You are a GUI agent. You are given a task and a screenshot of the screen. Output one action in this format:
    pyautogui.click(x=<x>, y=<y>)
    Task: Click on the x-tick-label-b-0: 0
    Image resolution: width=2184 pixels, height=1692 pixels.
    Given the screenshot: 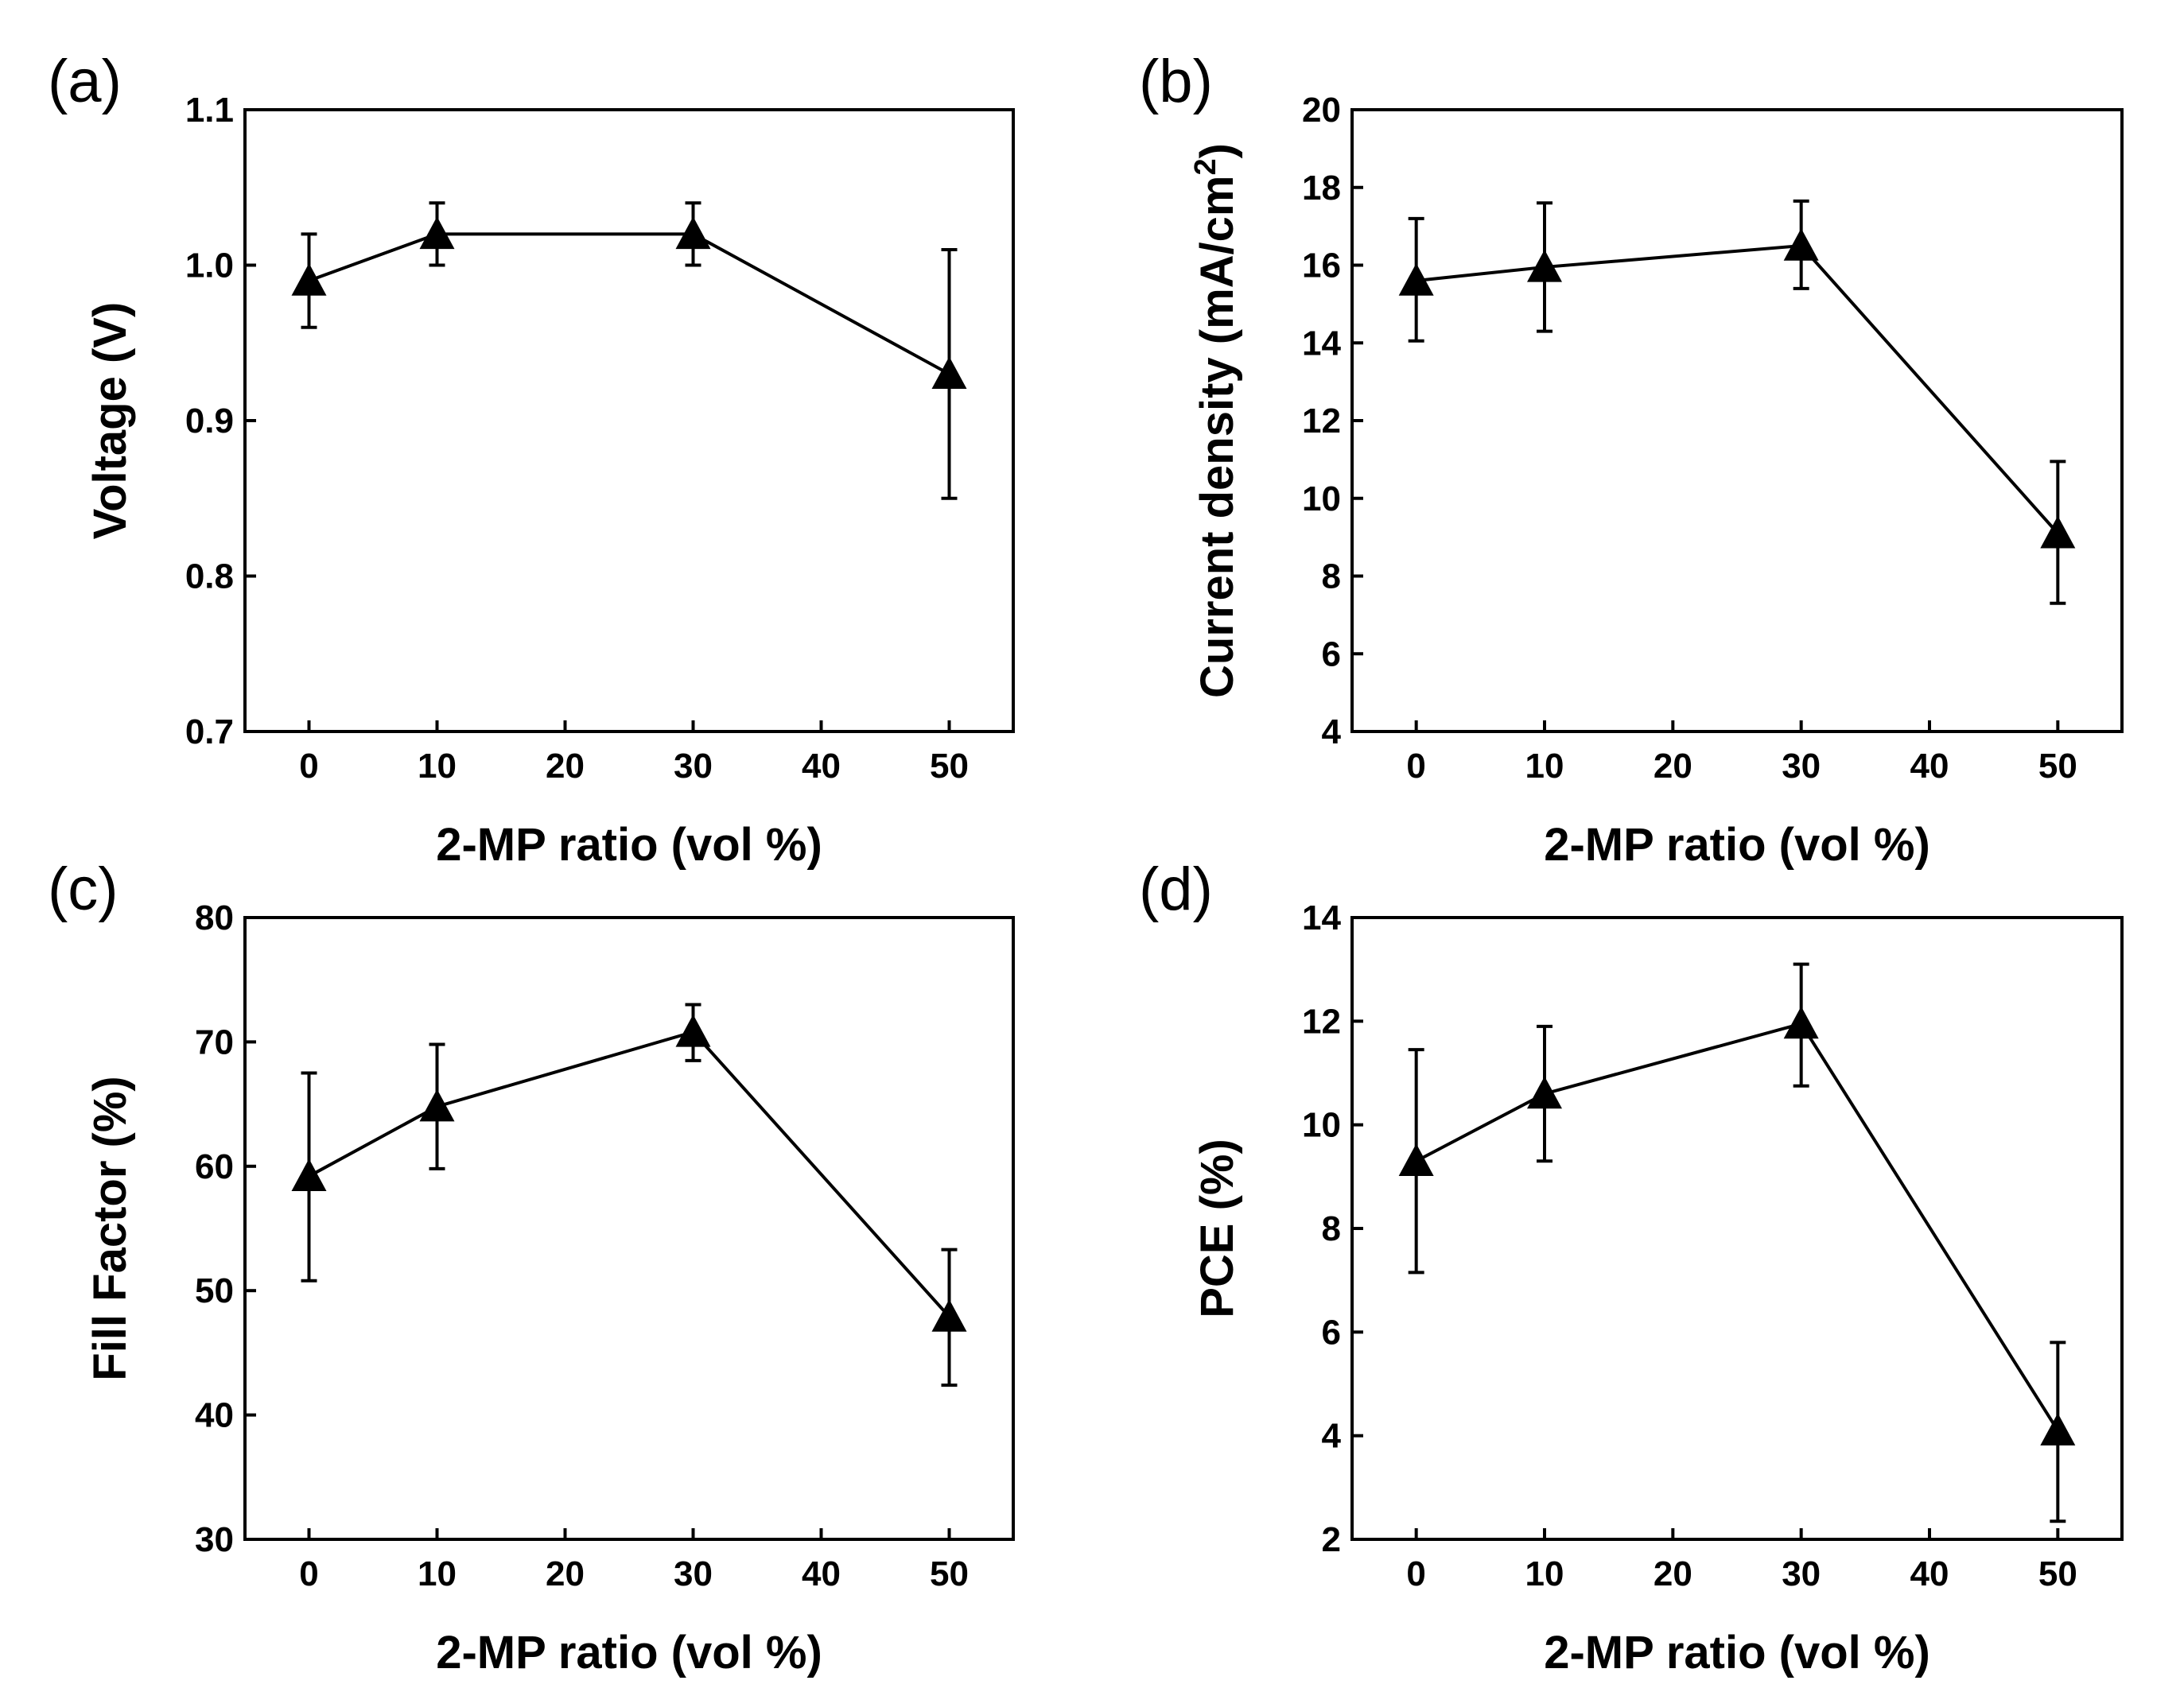 What is the action you would take?
    pyautogui.click(x=1415, y=766)
    